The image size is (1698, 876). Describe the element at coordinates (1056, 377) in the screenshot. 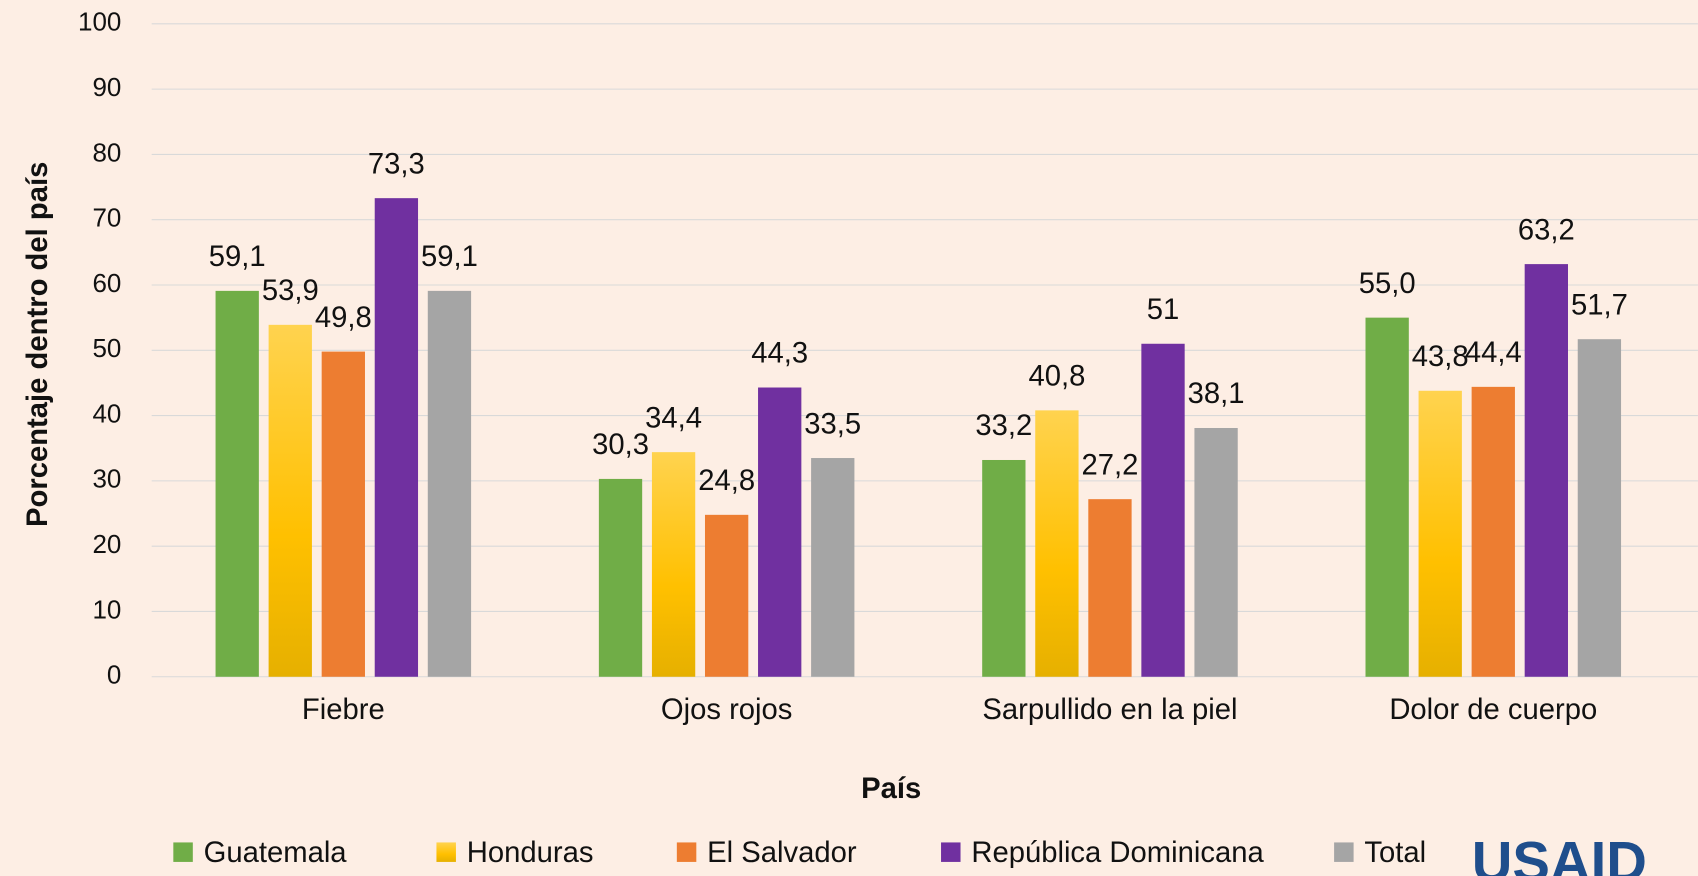

I see `data-label: 40,8` at that location.